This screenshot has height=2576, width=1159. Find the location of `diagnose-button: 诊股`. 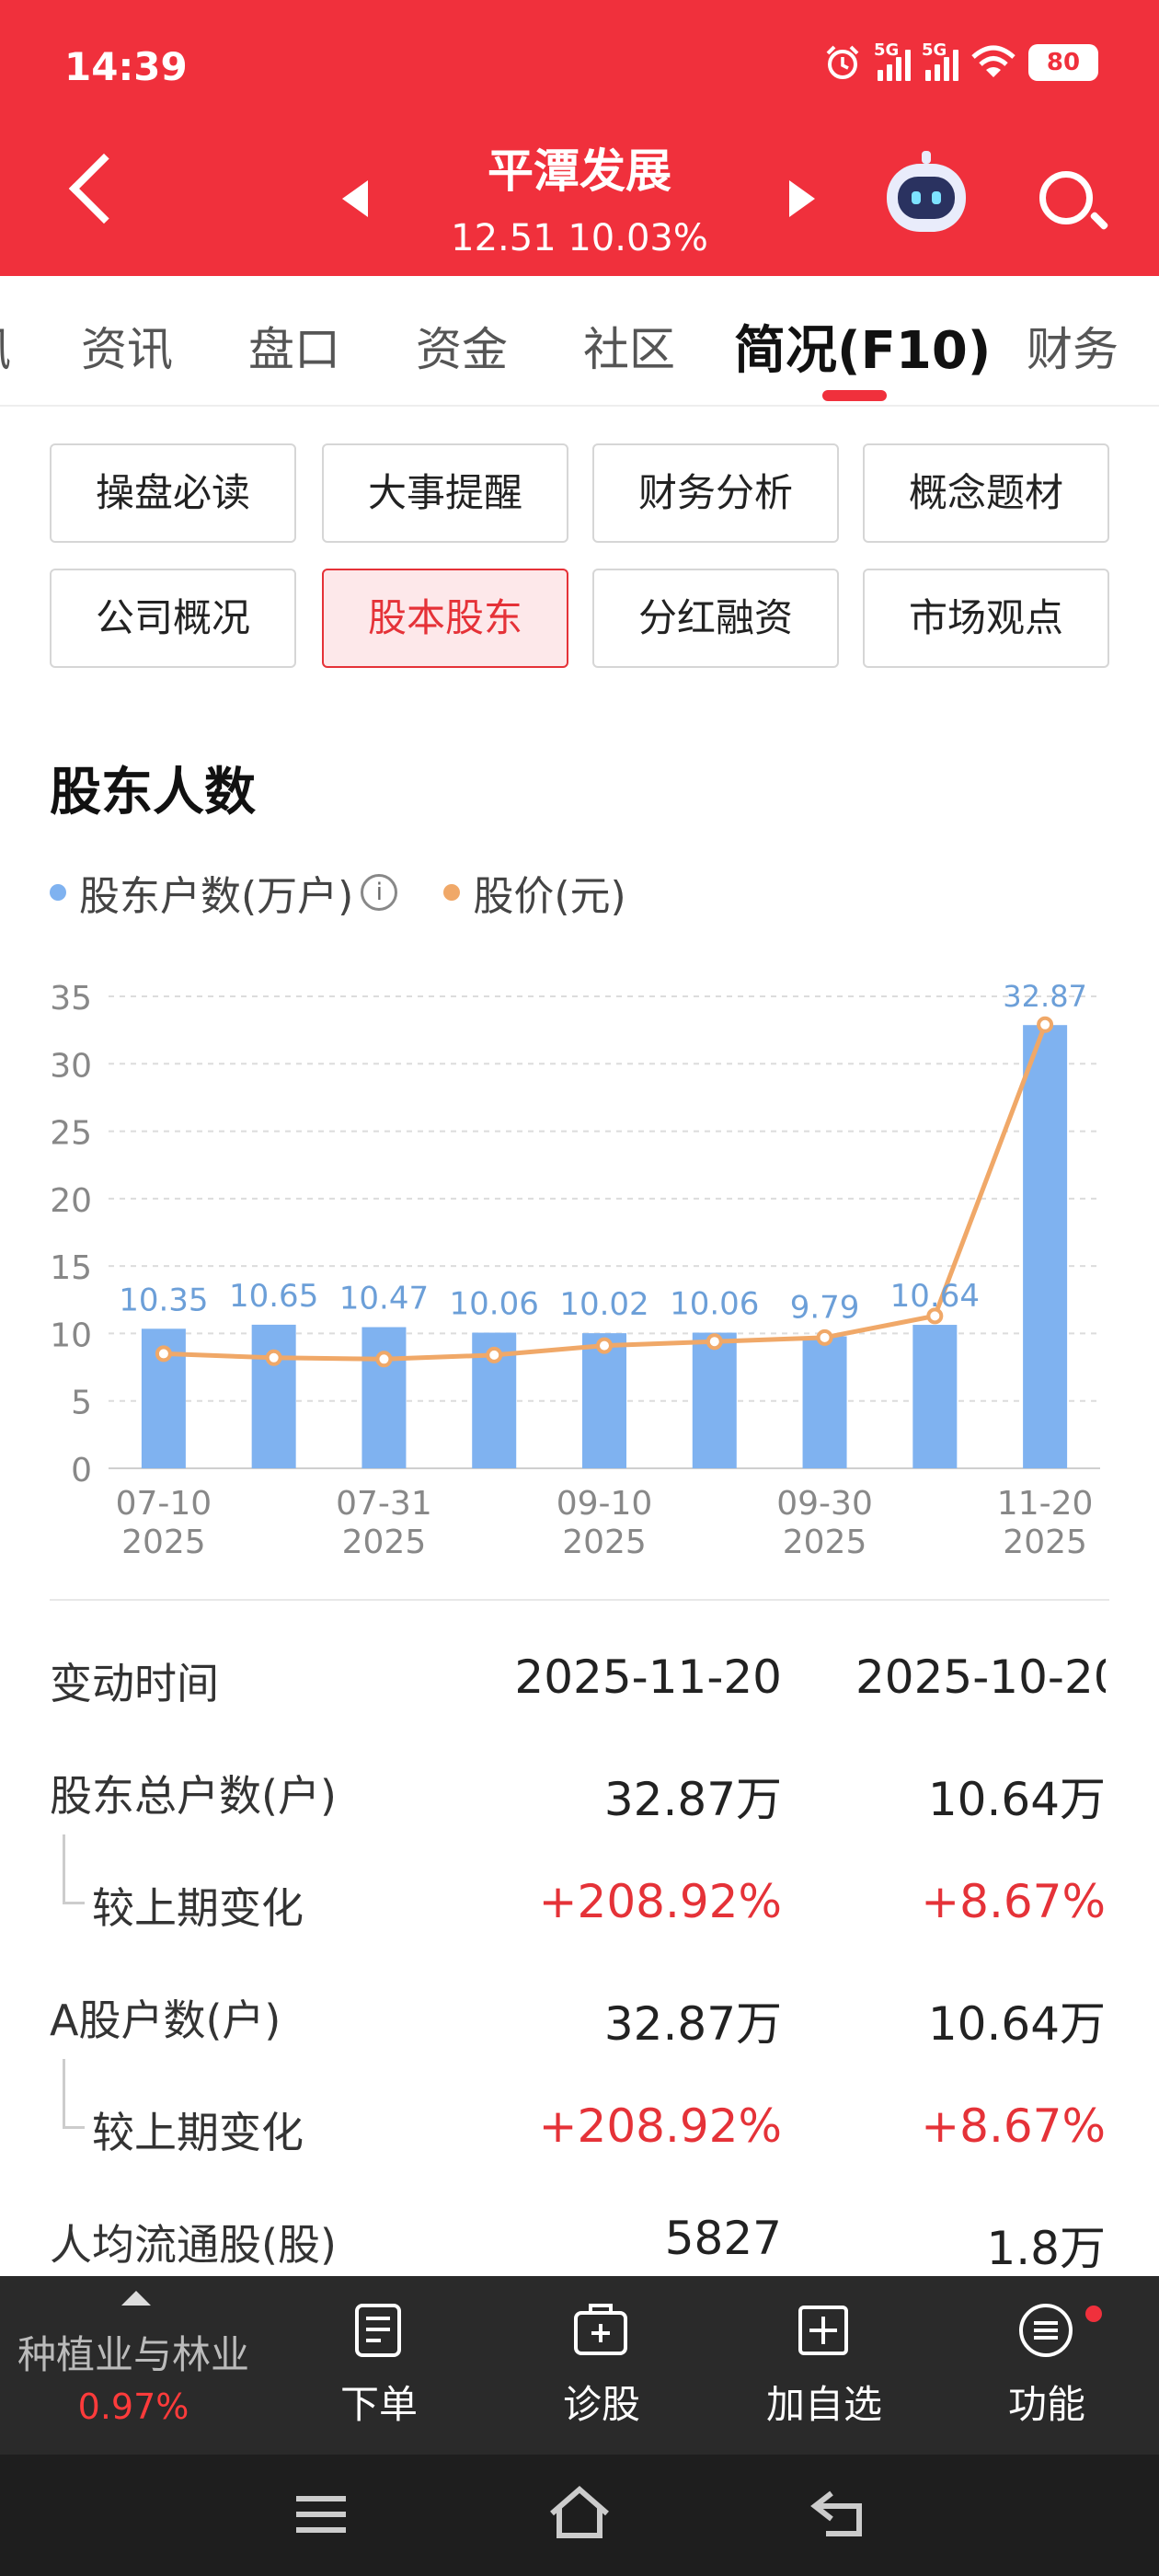

diagnose-button: 诊股 is located at coordinates (601, 2365).